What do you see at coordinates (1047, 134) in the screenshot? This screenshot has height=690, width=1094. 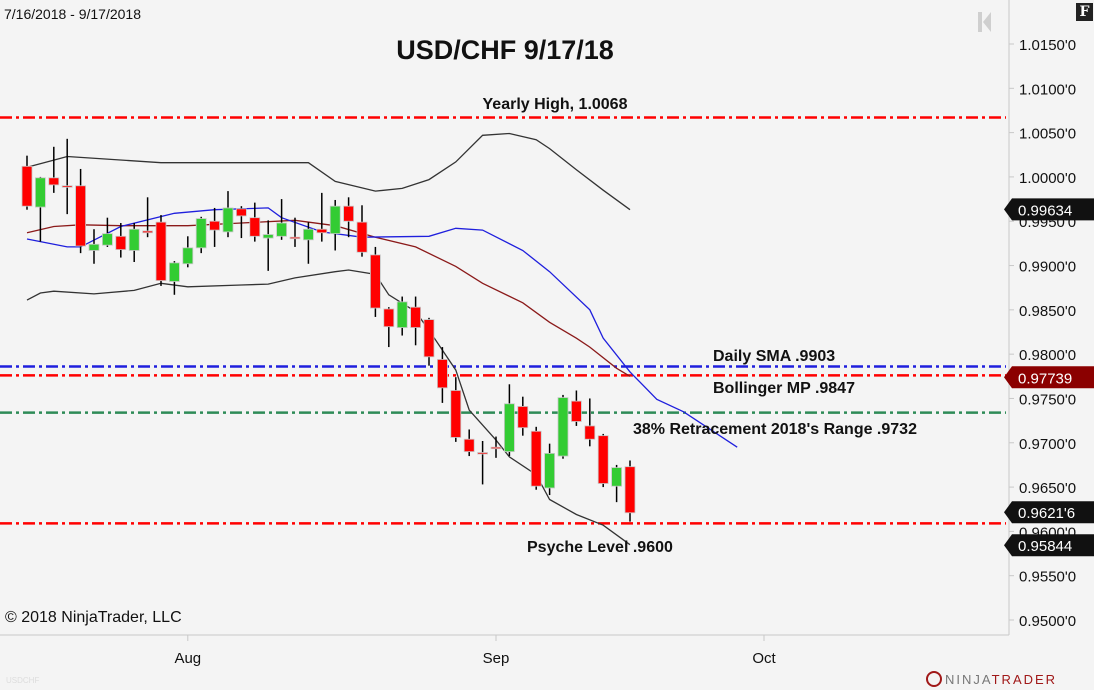 I see `y-tick-label: 1.0050'0` at bounding box center [1047, 134].